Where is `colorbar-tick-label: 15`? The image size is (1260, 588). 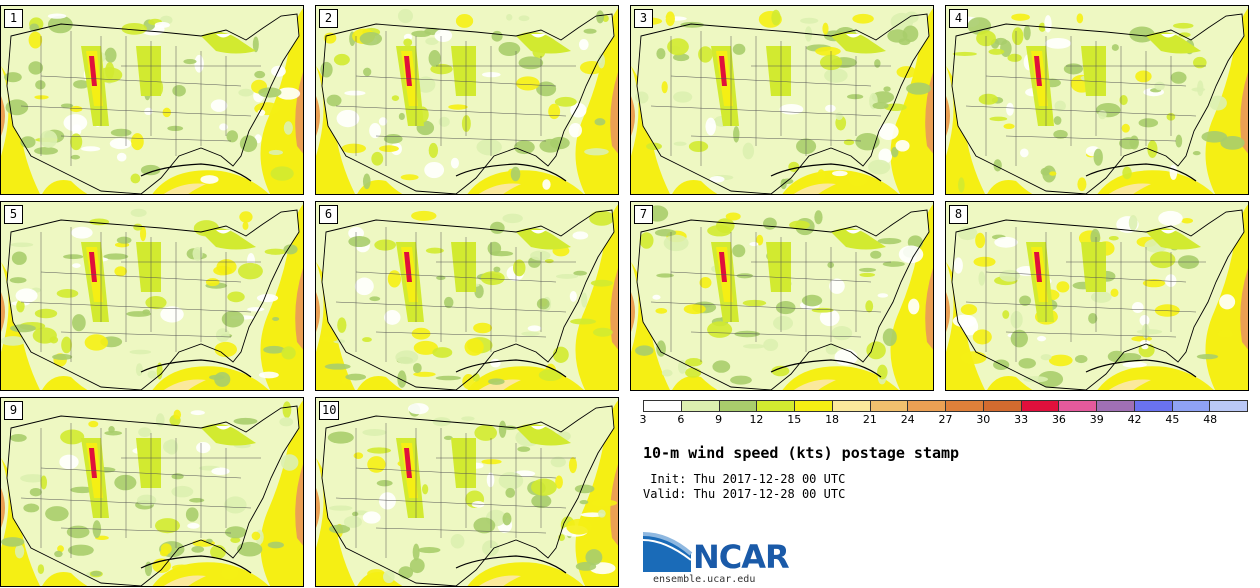 colorbar-tick-label: 15 is located at coordinates (794, 419).